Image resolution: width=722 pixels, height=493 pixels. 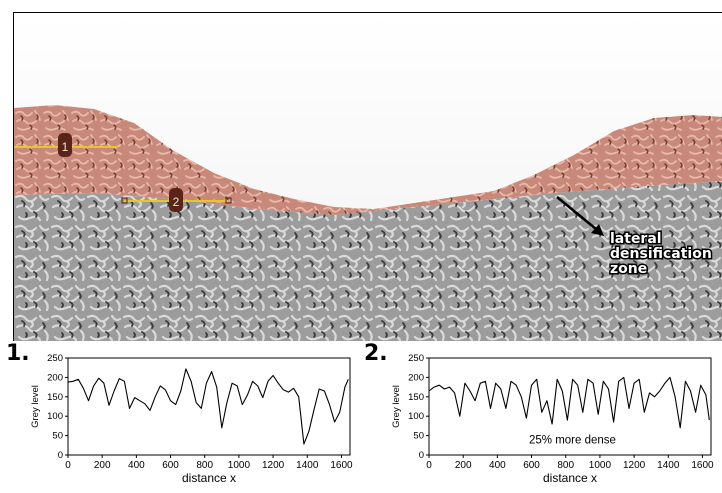 I want to click on chart-1-plot-frame, so click(x=209, y=406).